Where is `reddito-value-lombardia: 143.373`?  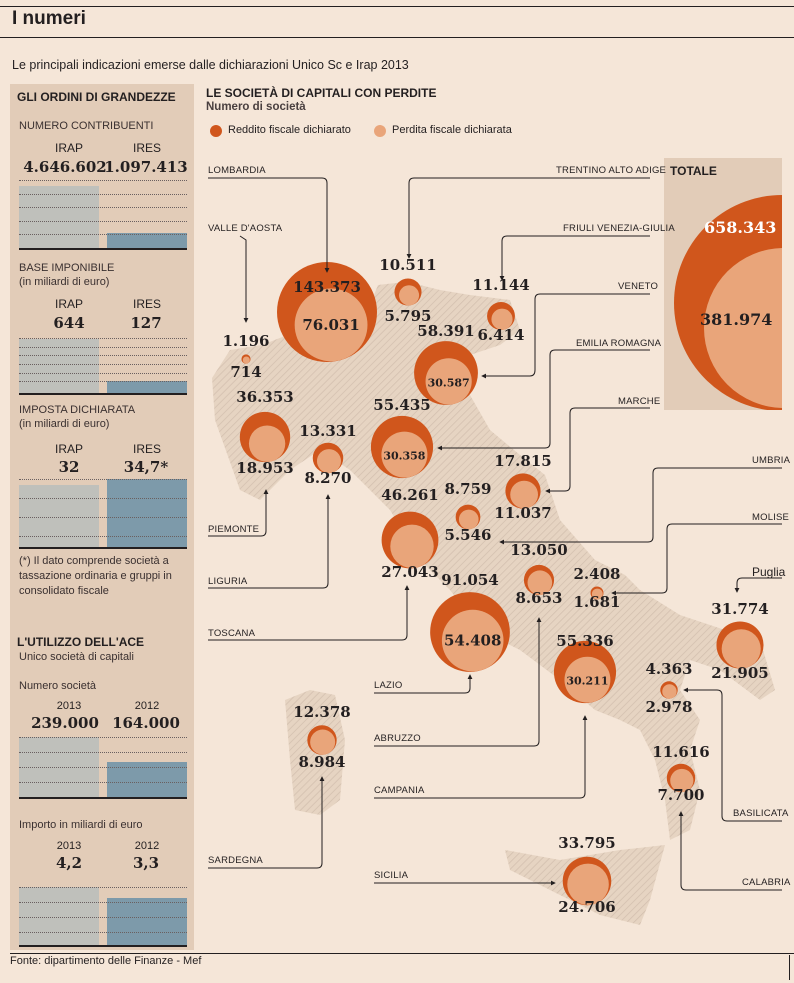 reddito-value-lombardia: 143.373 is located at coordinates (327, 287).